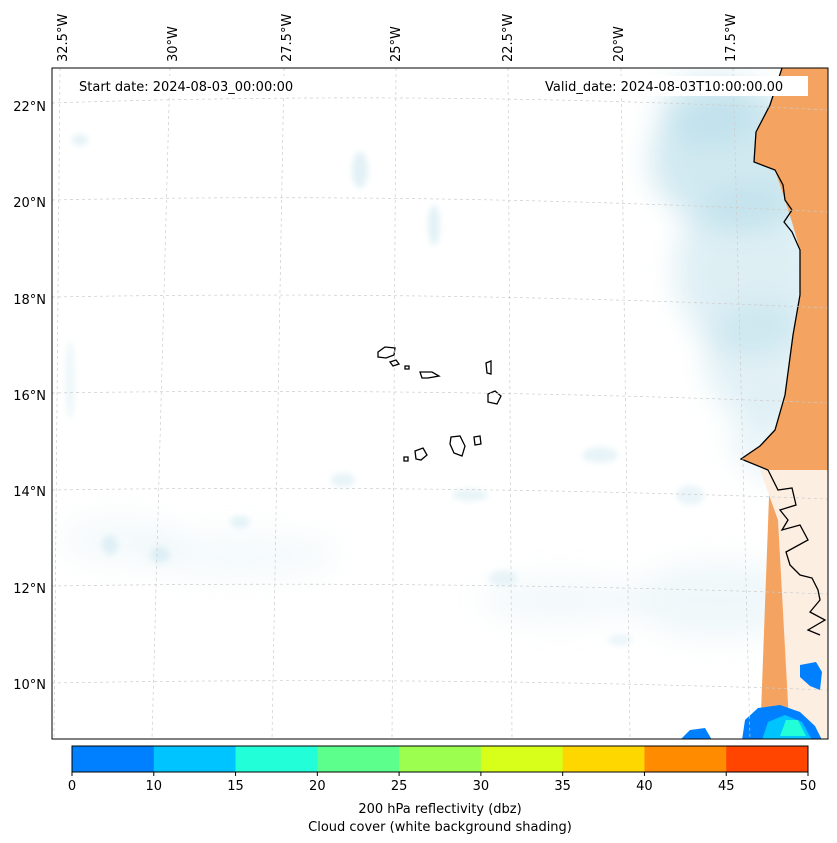 The height and width of the screenshot is (843, 837). Describe the element at coordinates (29, 685) in the screenshot. I see `lat-label: 10°N` at that location.